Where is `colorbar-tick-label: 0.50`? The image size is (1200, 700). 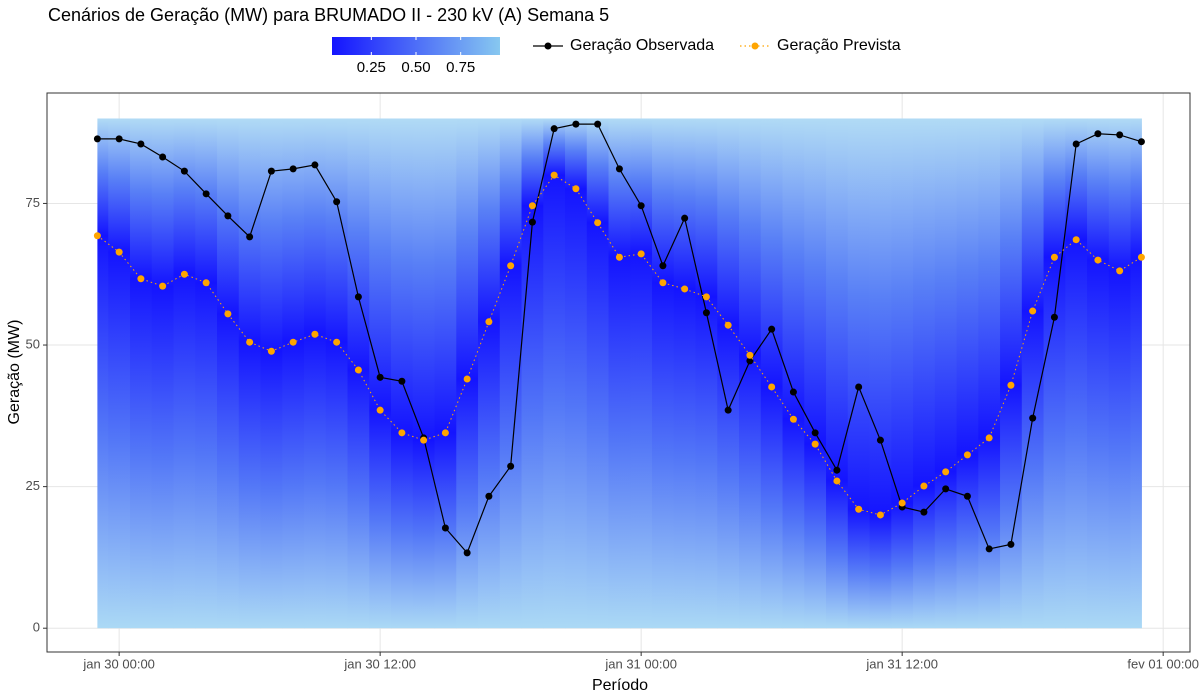
colorbar-tick-label: 0.50 is located at coordinates (415, 67).